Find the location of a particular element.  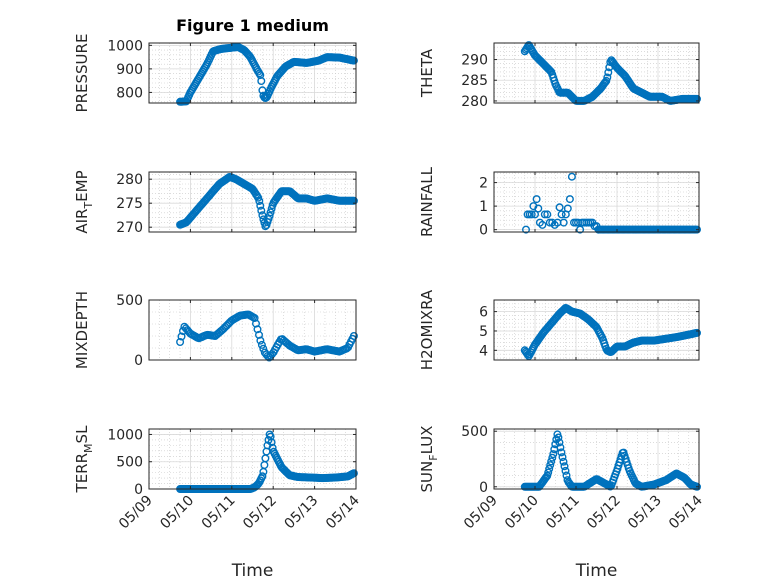

subplot-pressure: 800 900 1000 PRESSURE Figure 1 medium is located at coordinates (215, 64).